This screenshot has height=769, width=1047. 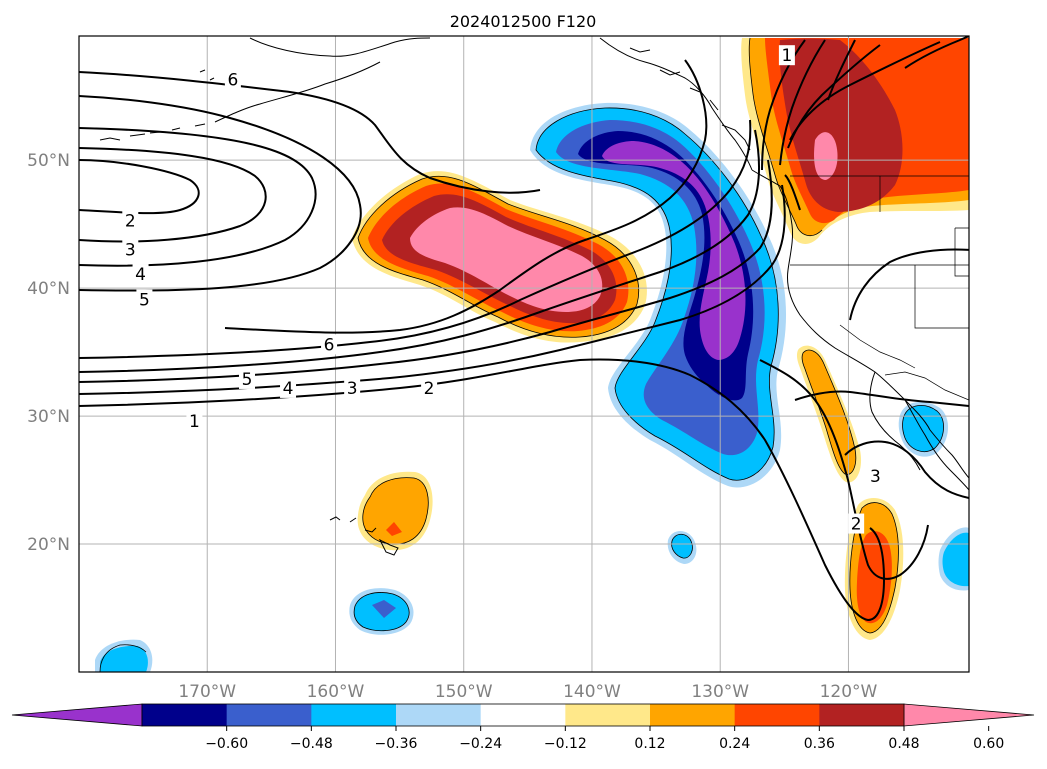 I want to click on colorbar-tick-label: 0.36, so click(x=819, y=744).